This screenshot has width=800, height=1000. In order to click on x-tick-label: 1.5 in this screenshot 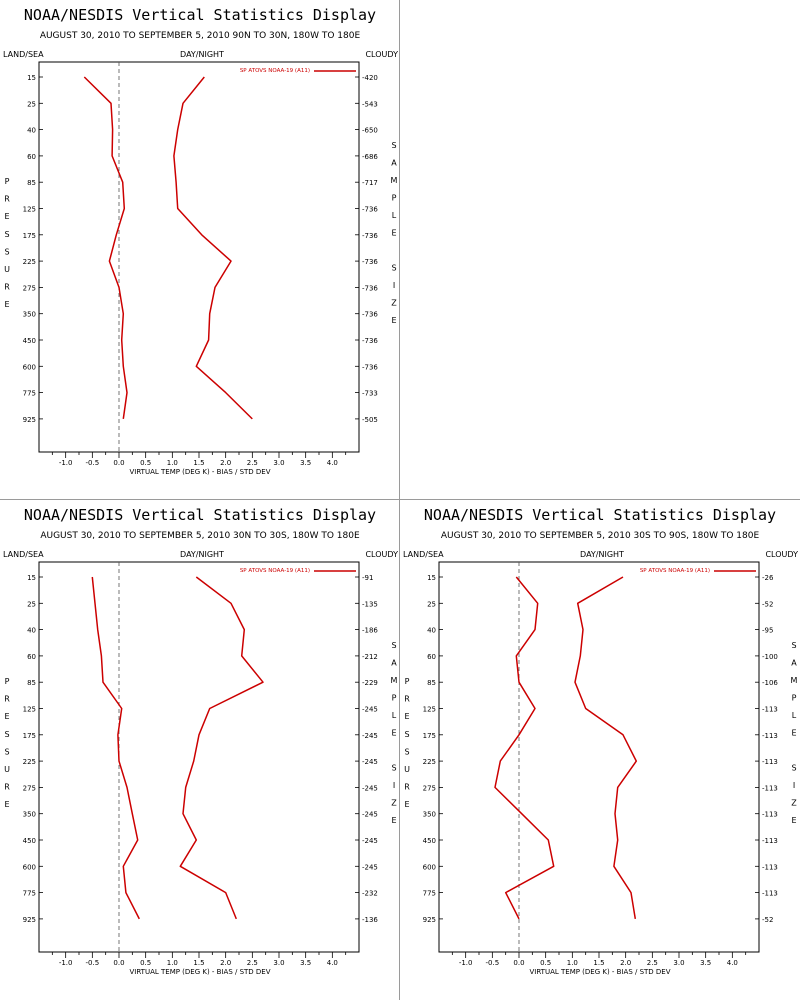, I will do `click(598, 963)`.